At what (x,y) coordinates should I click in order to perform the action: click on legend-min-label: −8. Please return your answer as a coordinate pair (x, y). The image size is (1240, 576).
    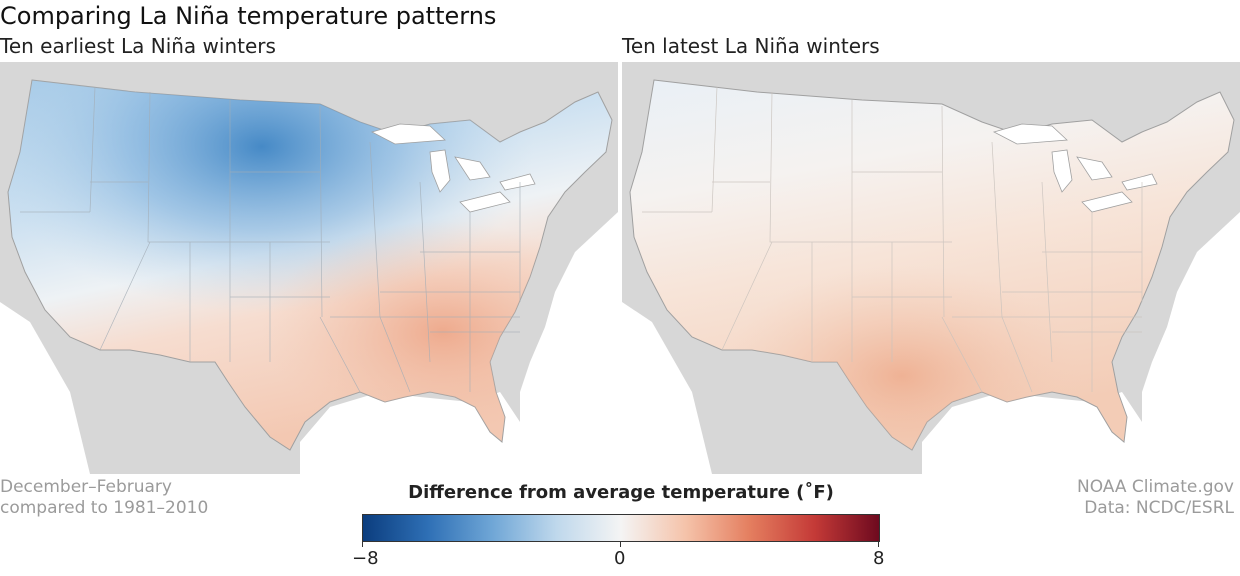
    Looking at the image, I should click on (365, 558).